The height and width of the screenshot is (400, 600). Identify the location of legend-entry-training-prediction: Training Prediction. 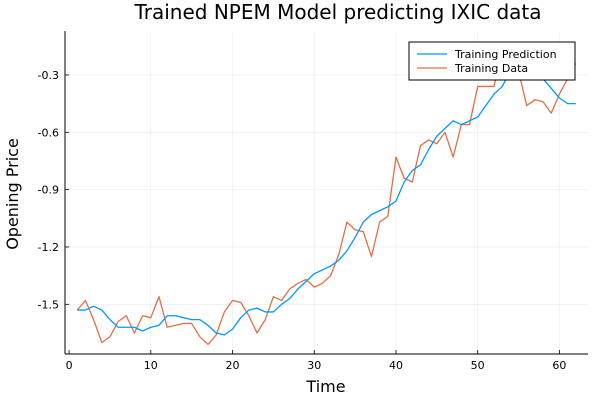
(505, 54).